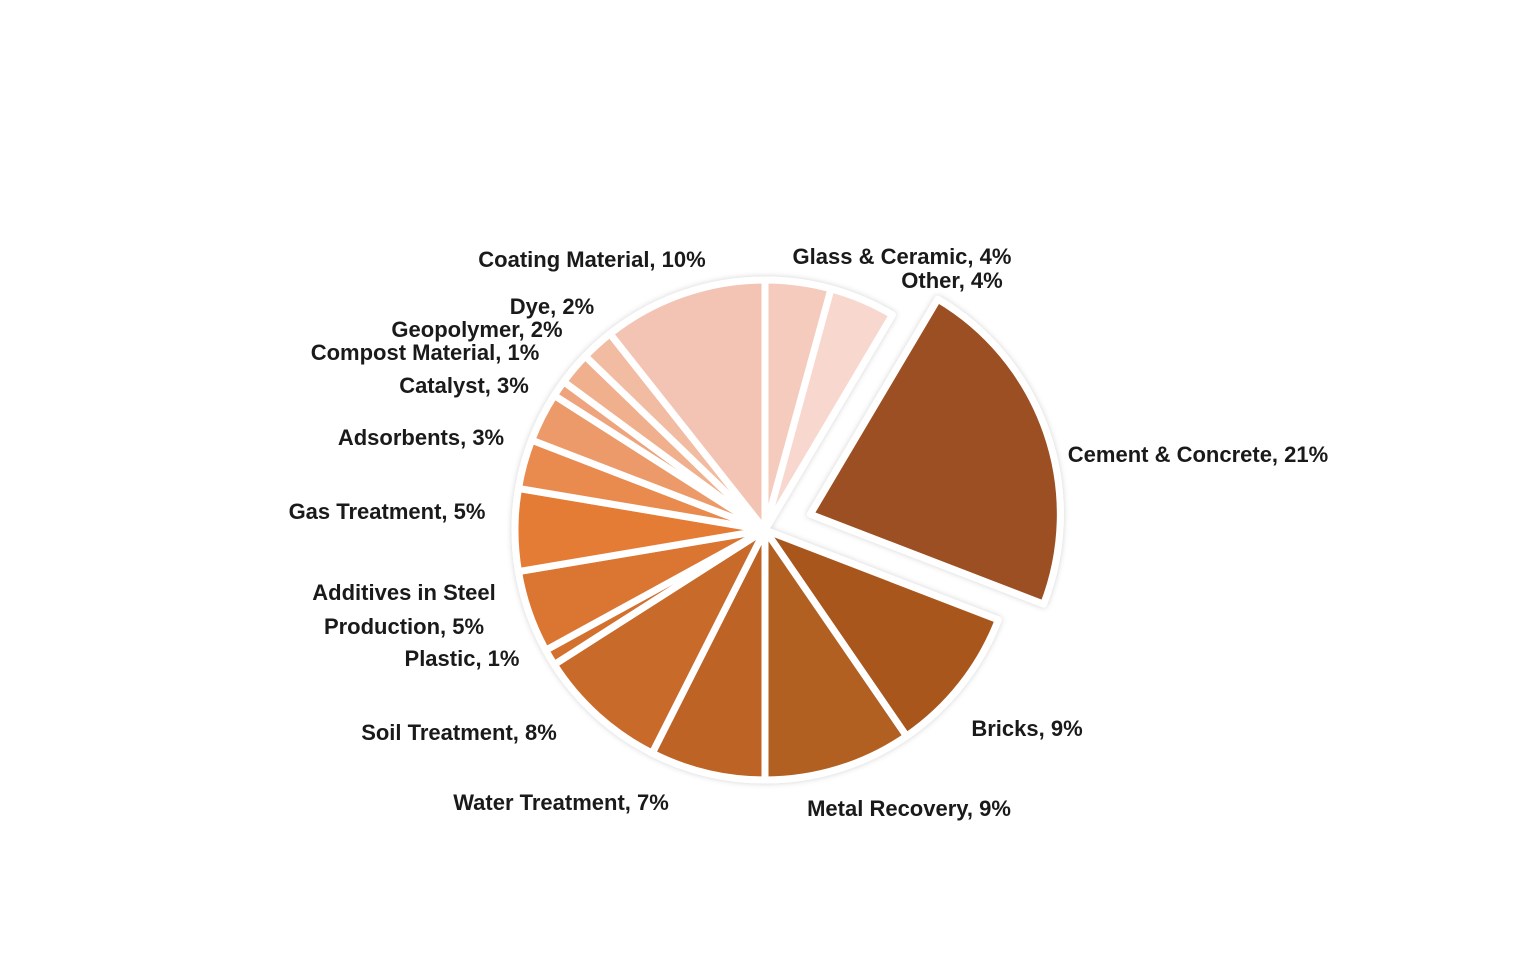  What do you see at coordinates (1198, 454) in the screenshot?
I see `data-label: Cement & Concrete, 21%` at bounding box center [1198, 454].